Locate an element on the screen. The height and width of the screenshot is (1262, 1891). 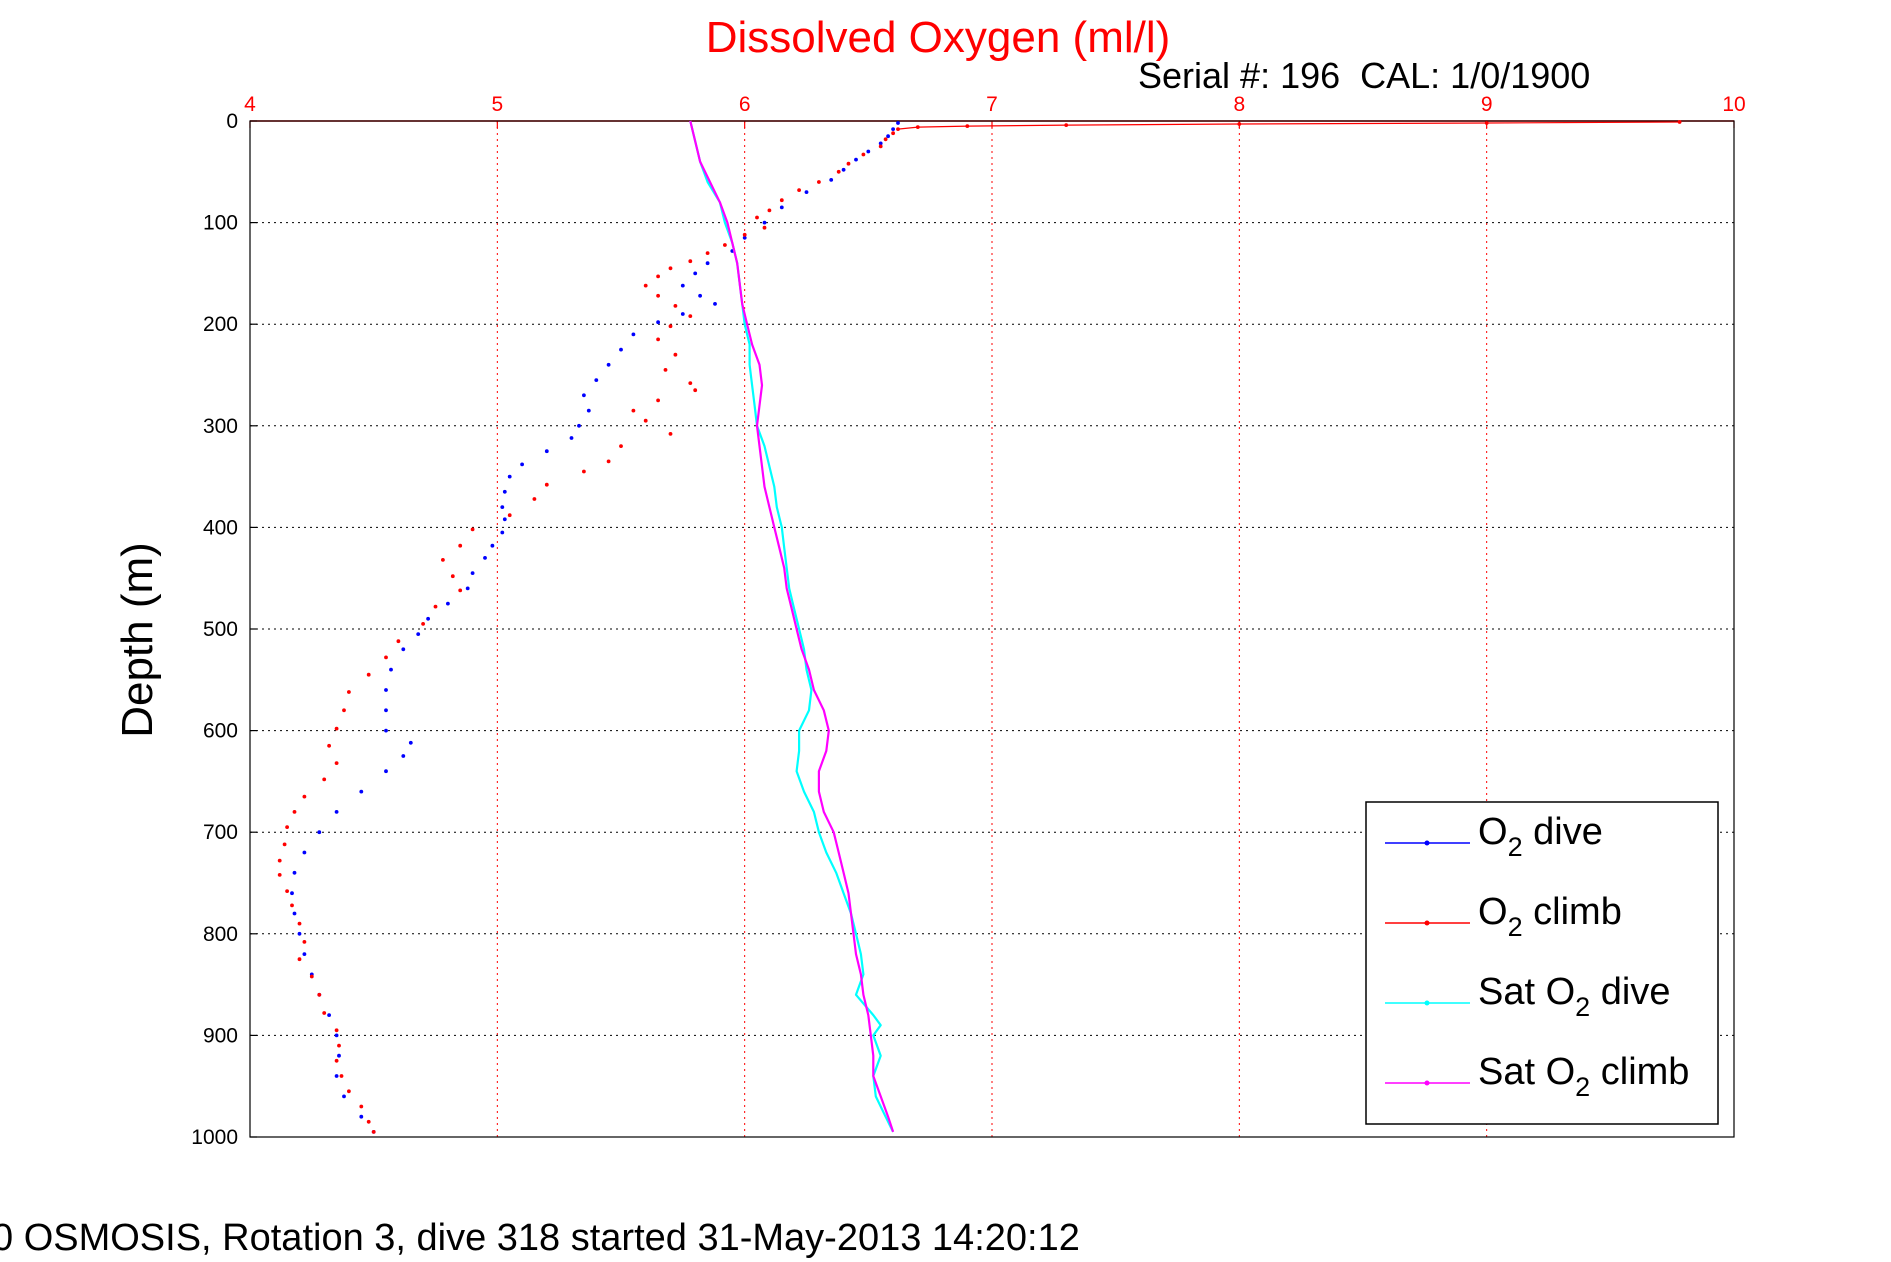
chart-title: Dissolved Oxygen (ml/l) is located at coordinates (938, 37).